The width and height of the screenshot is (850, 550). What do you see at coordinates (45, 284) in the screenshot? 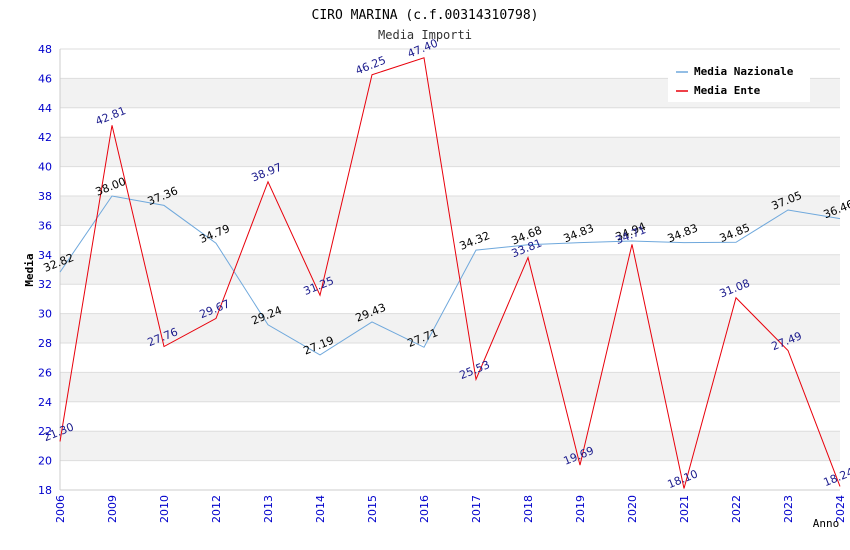
I see `y-tick-label: 32` at bounding box center [45, 284].